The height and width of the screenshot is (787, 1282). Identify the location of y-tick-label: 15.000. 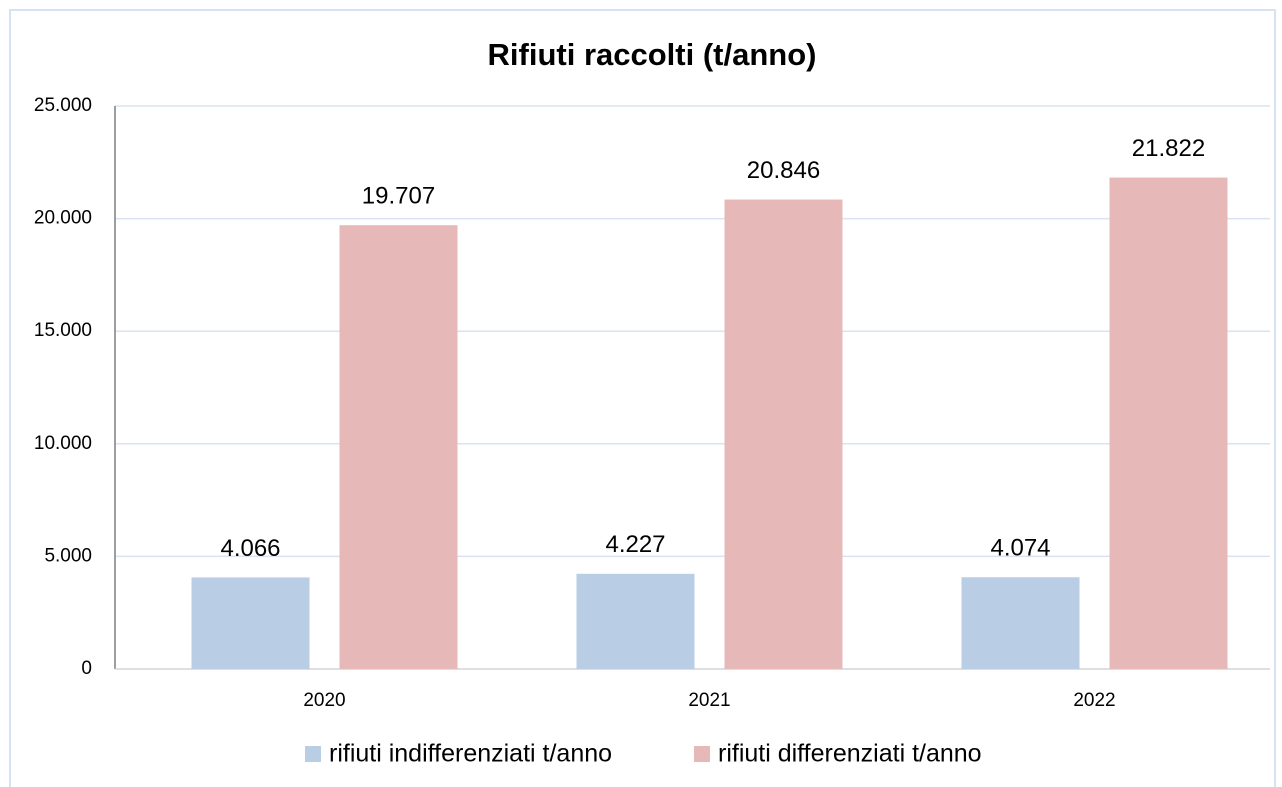
(63, 330).